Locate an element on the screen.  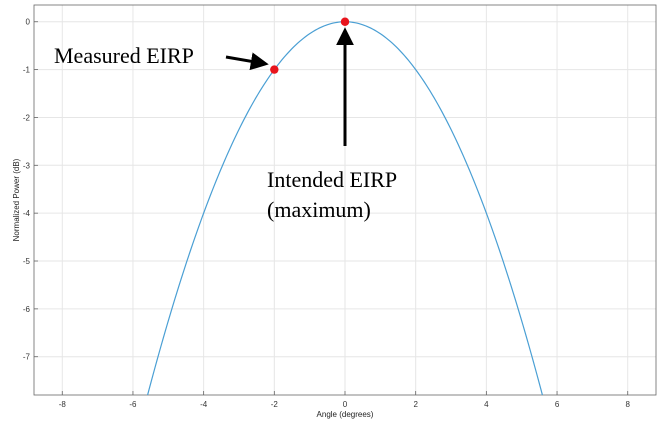
points-layer is located at coordinates (310, 45).